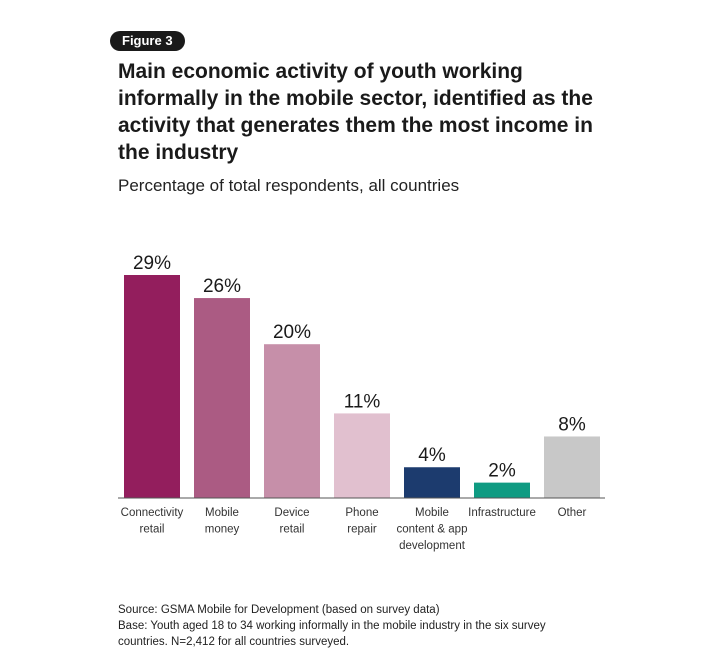  What do you see at coordinates (572, 513) in the screenshot?
I see `category-label: Other` at bounding box center [572, 513].